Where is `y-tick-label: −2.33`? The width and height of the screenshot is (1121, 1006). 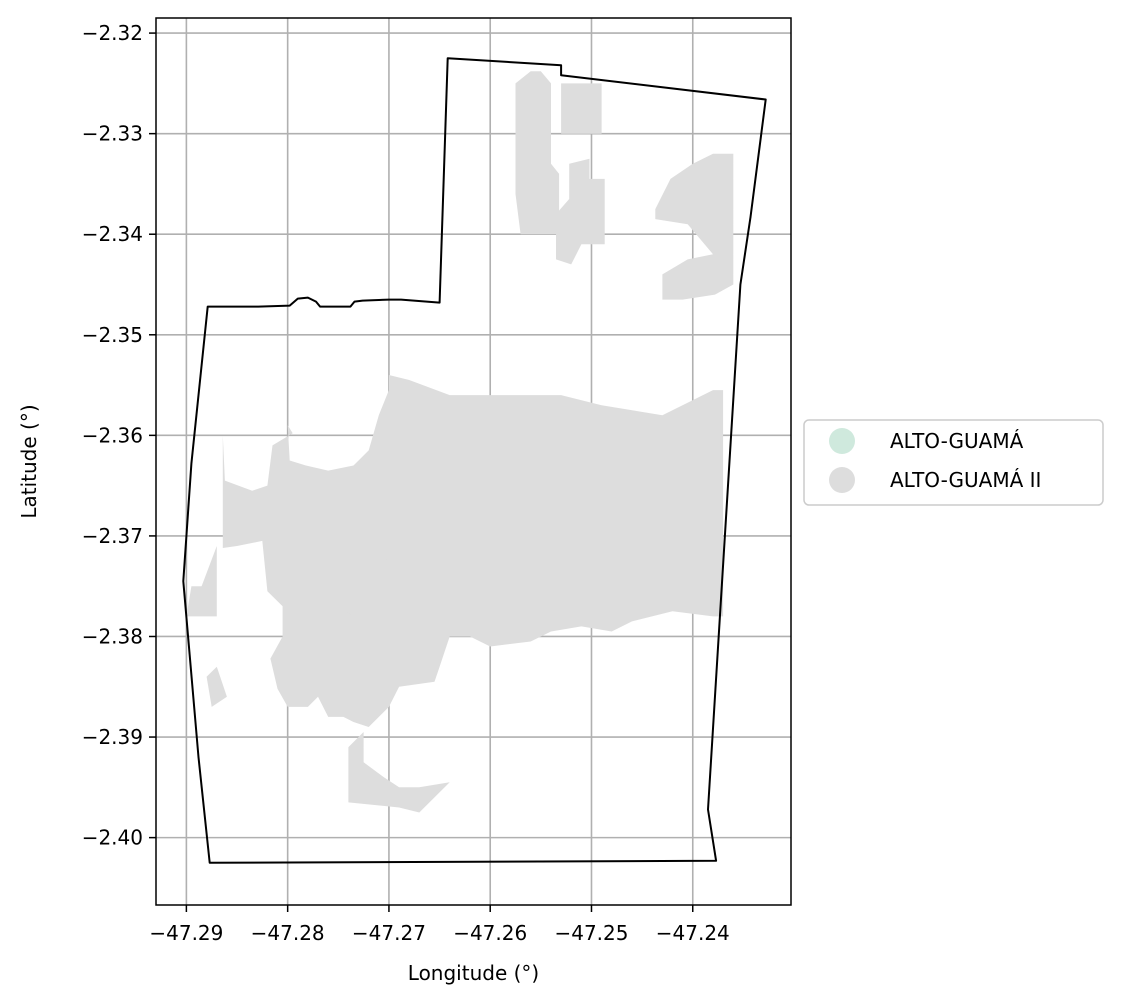
y-tick-label: −2.33 is located at coordinates (112, 134).